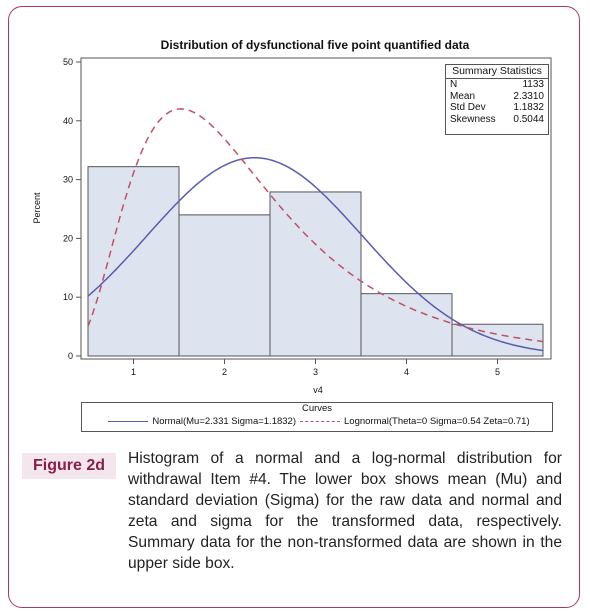 The width and height of the screenshot is (590, 615). I want to click on x-tick-label-2: 2, so click(224, 372).